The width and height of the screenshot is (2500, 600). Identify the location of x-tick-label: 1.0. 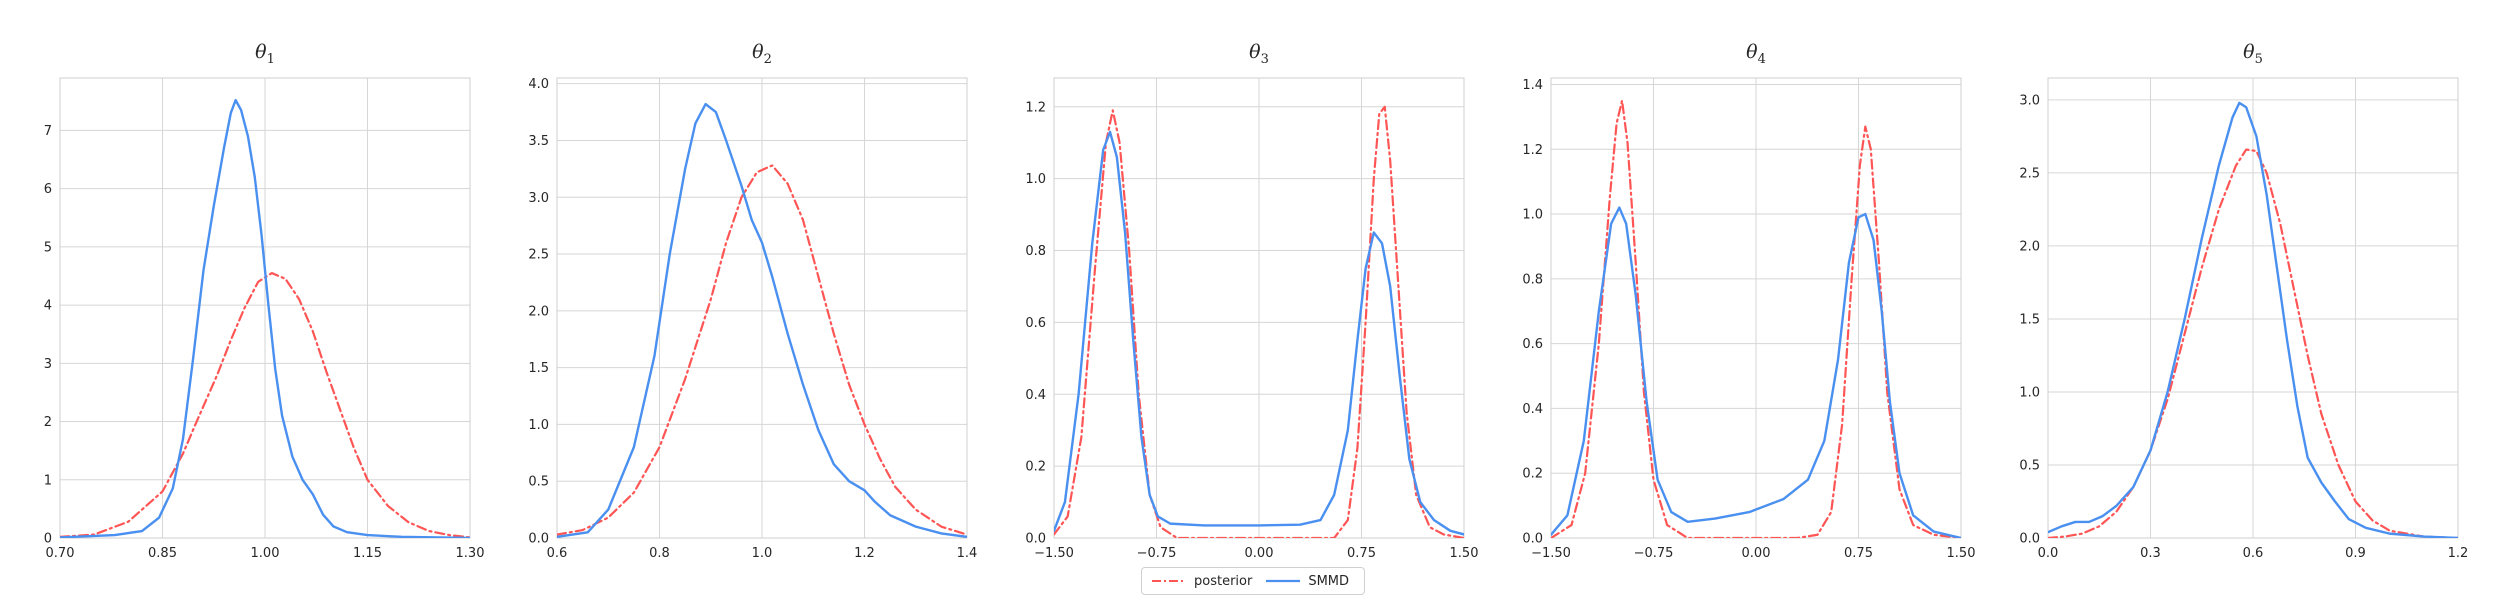
(762, 553).